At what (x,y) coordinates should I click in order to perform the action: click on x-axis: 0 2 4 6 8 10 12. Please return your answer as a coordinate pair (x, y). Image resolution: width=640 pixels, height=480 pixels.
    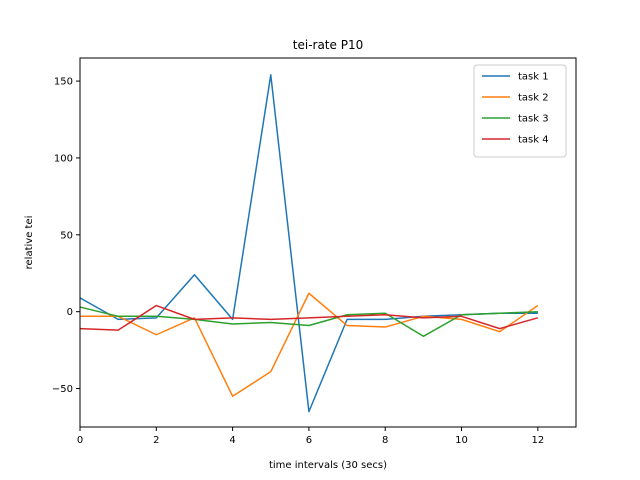
    Looking at the image, I should click on (310, 436).